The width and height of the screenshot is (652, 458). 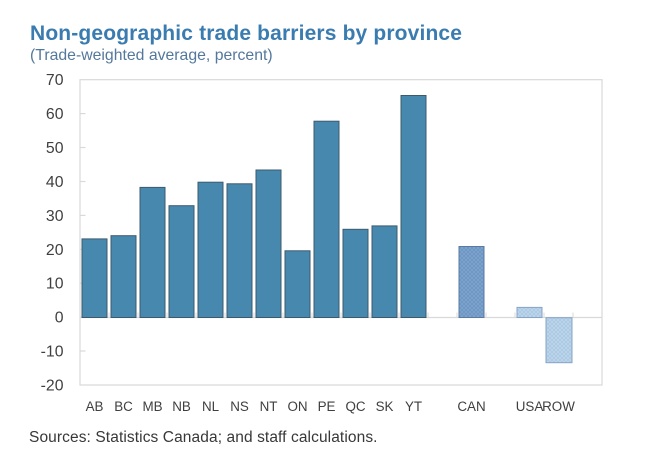 I want to click on svg-text: BC, so click(x=123, y=406).